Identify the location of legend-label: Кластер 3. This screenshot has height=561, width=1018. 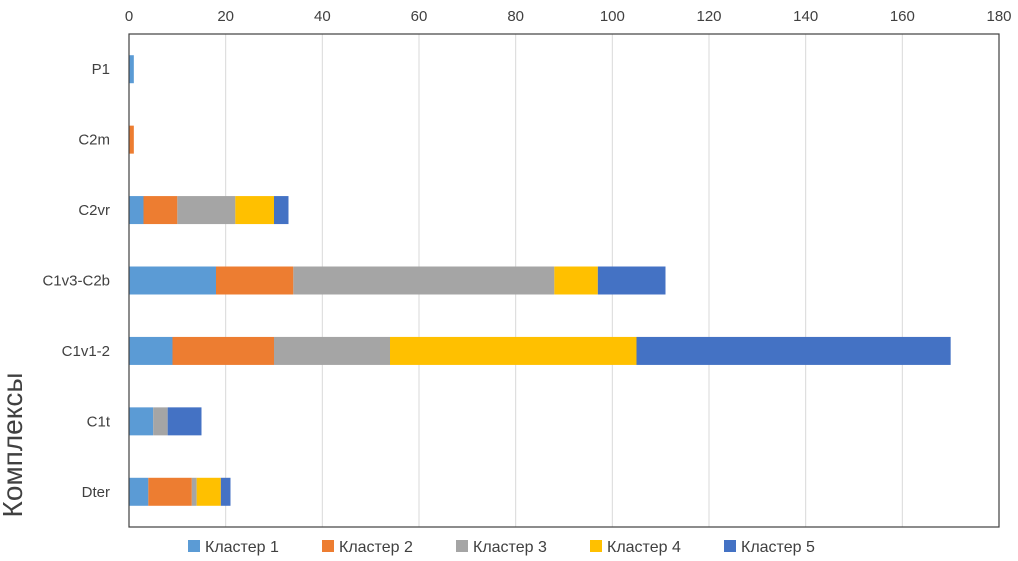
(510, 547).